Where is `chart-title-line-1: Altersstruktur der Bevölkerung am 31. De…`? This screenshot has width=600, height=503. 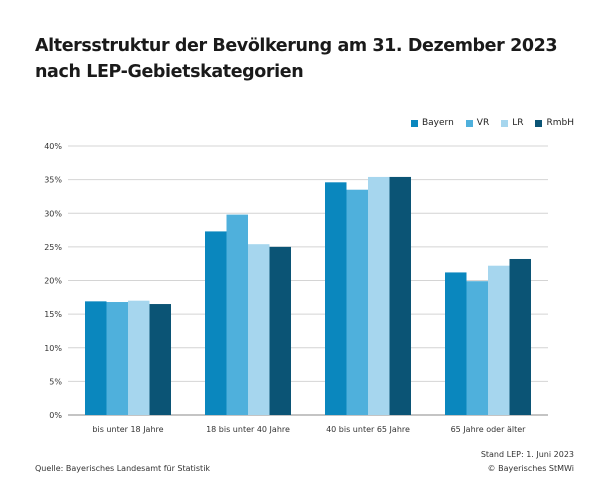
chart-title-line-1: Altersstruktur der Bevölkerung am 31. De… is located at coordinates (296, 46).